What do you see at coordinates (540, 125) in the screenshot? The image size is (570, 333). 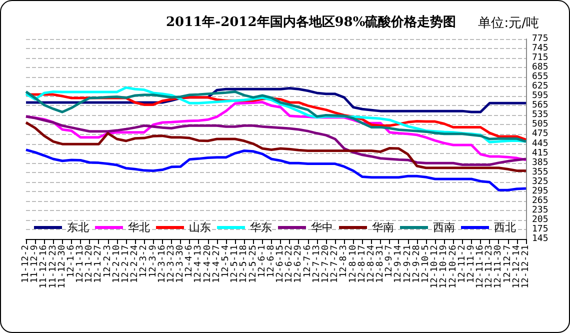 I see `y-tick-label: 505` at bounding box center [540, 125].